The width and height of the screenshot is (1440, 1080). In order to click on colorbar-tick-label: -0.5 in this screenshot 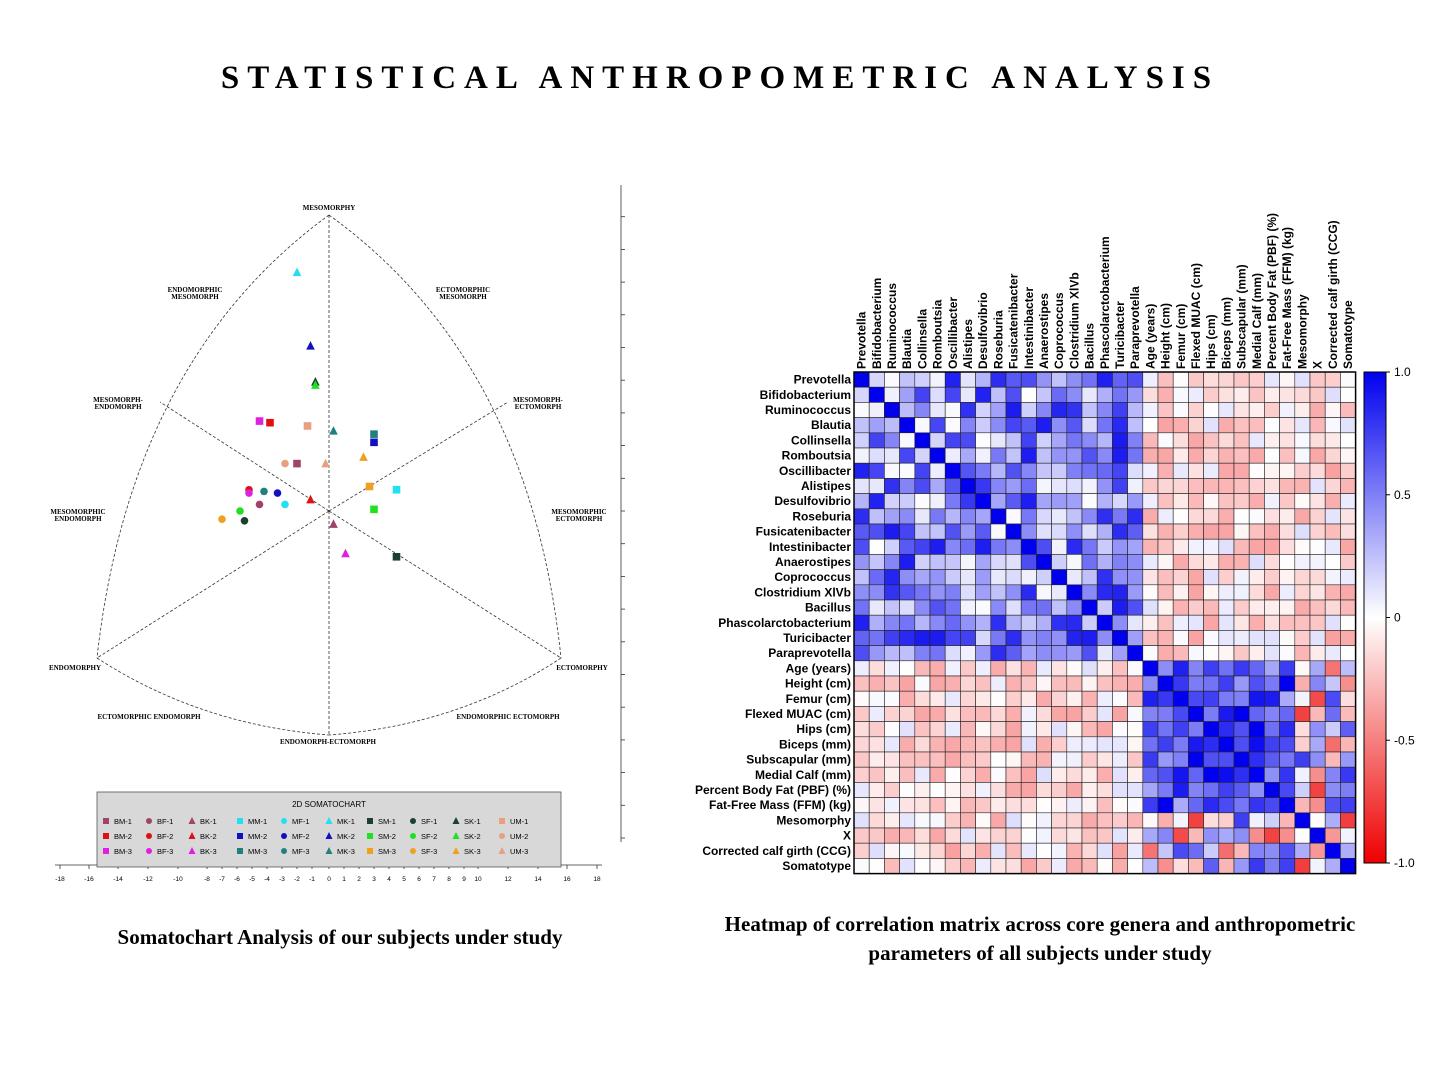, I will do `click(1404, 740)`.